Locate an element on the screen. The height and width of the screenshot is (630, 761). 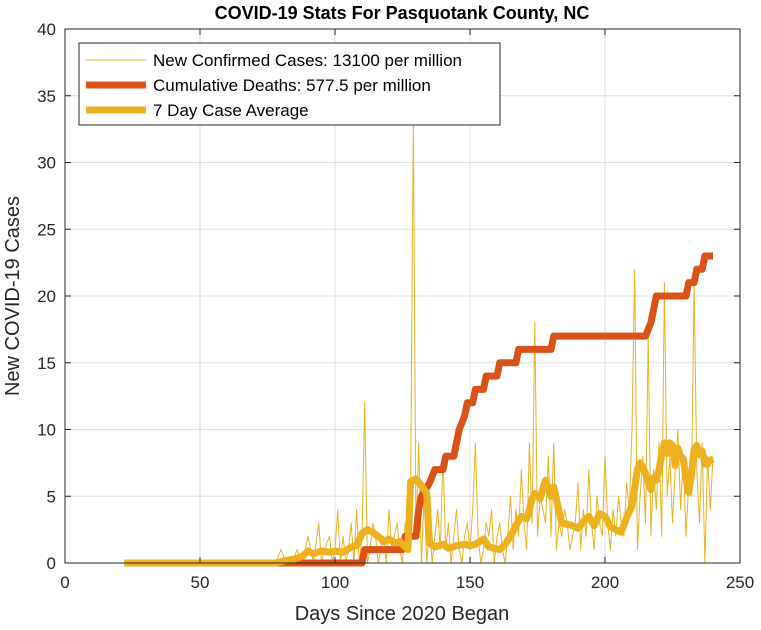
legend-label-deaths: Cumulative Deaths: 577.5 per million is located at coordinates (292, 85).